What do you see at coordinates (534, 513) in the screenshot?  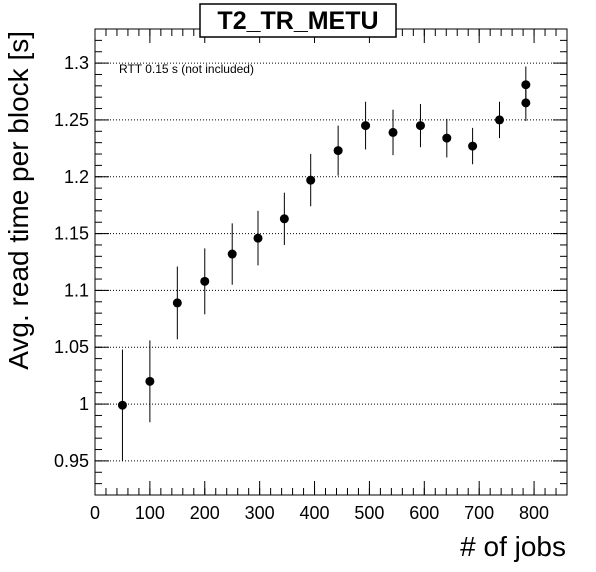 I see `x-tick-label: 800` at bounding box center [534, 513].